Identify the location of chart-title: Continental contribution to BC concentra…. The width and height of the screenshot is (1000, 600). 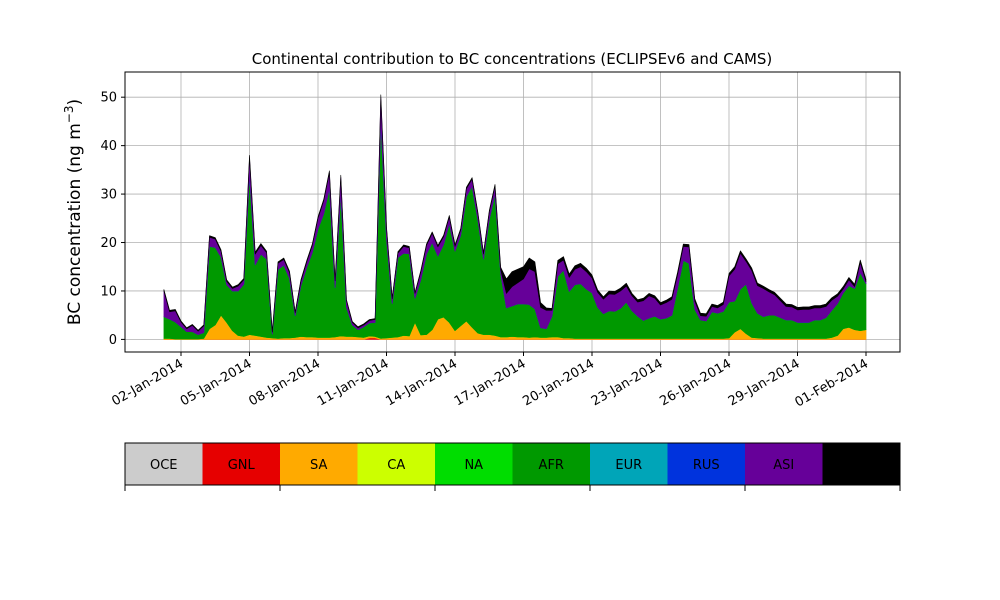
(512, 59).